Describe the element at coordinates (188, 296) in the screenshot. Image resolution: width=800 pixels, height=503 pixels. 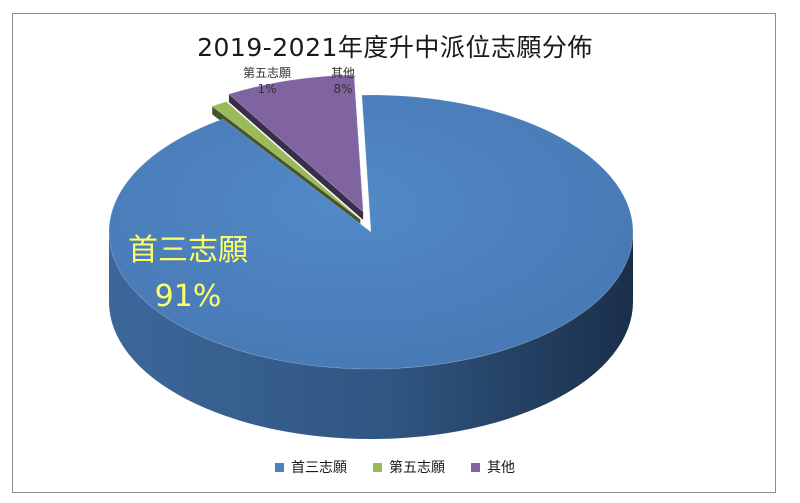
I see `slice-label-value: 91%` at that location.